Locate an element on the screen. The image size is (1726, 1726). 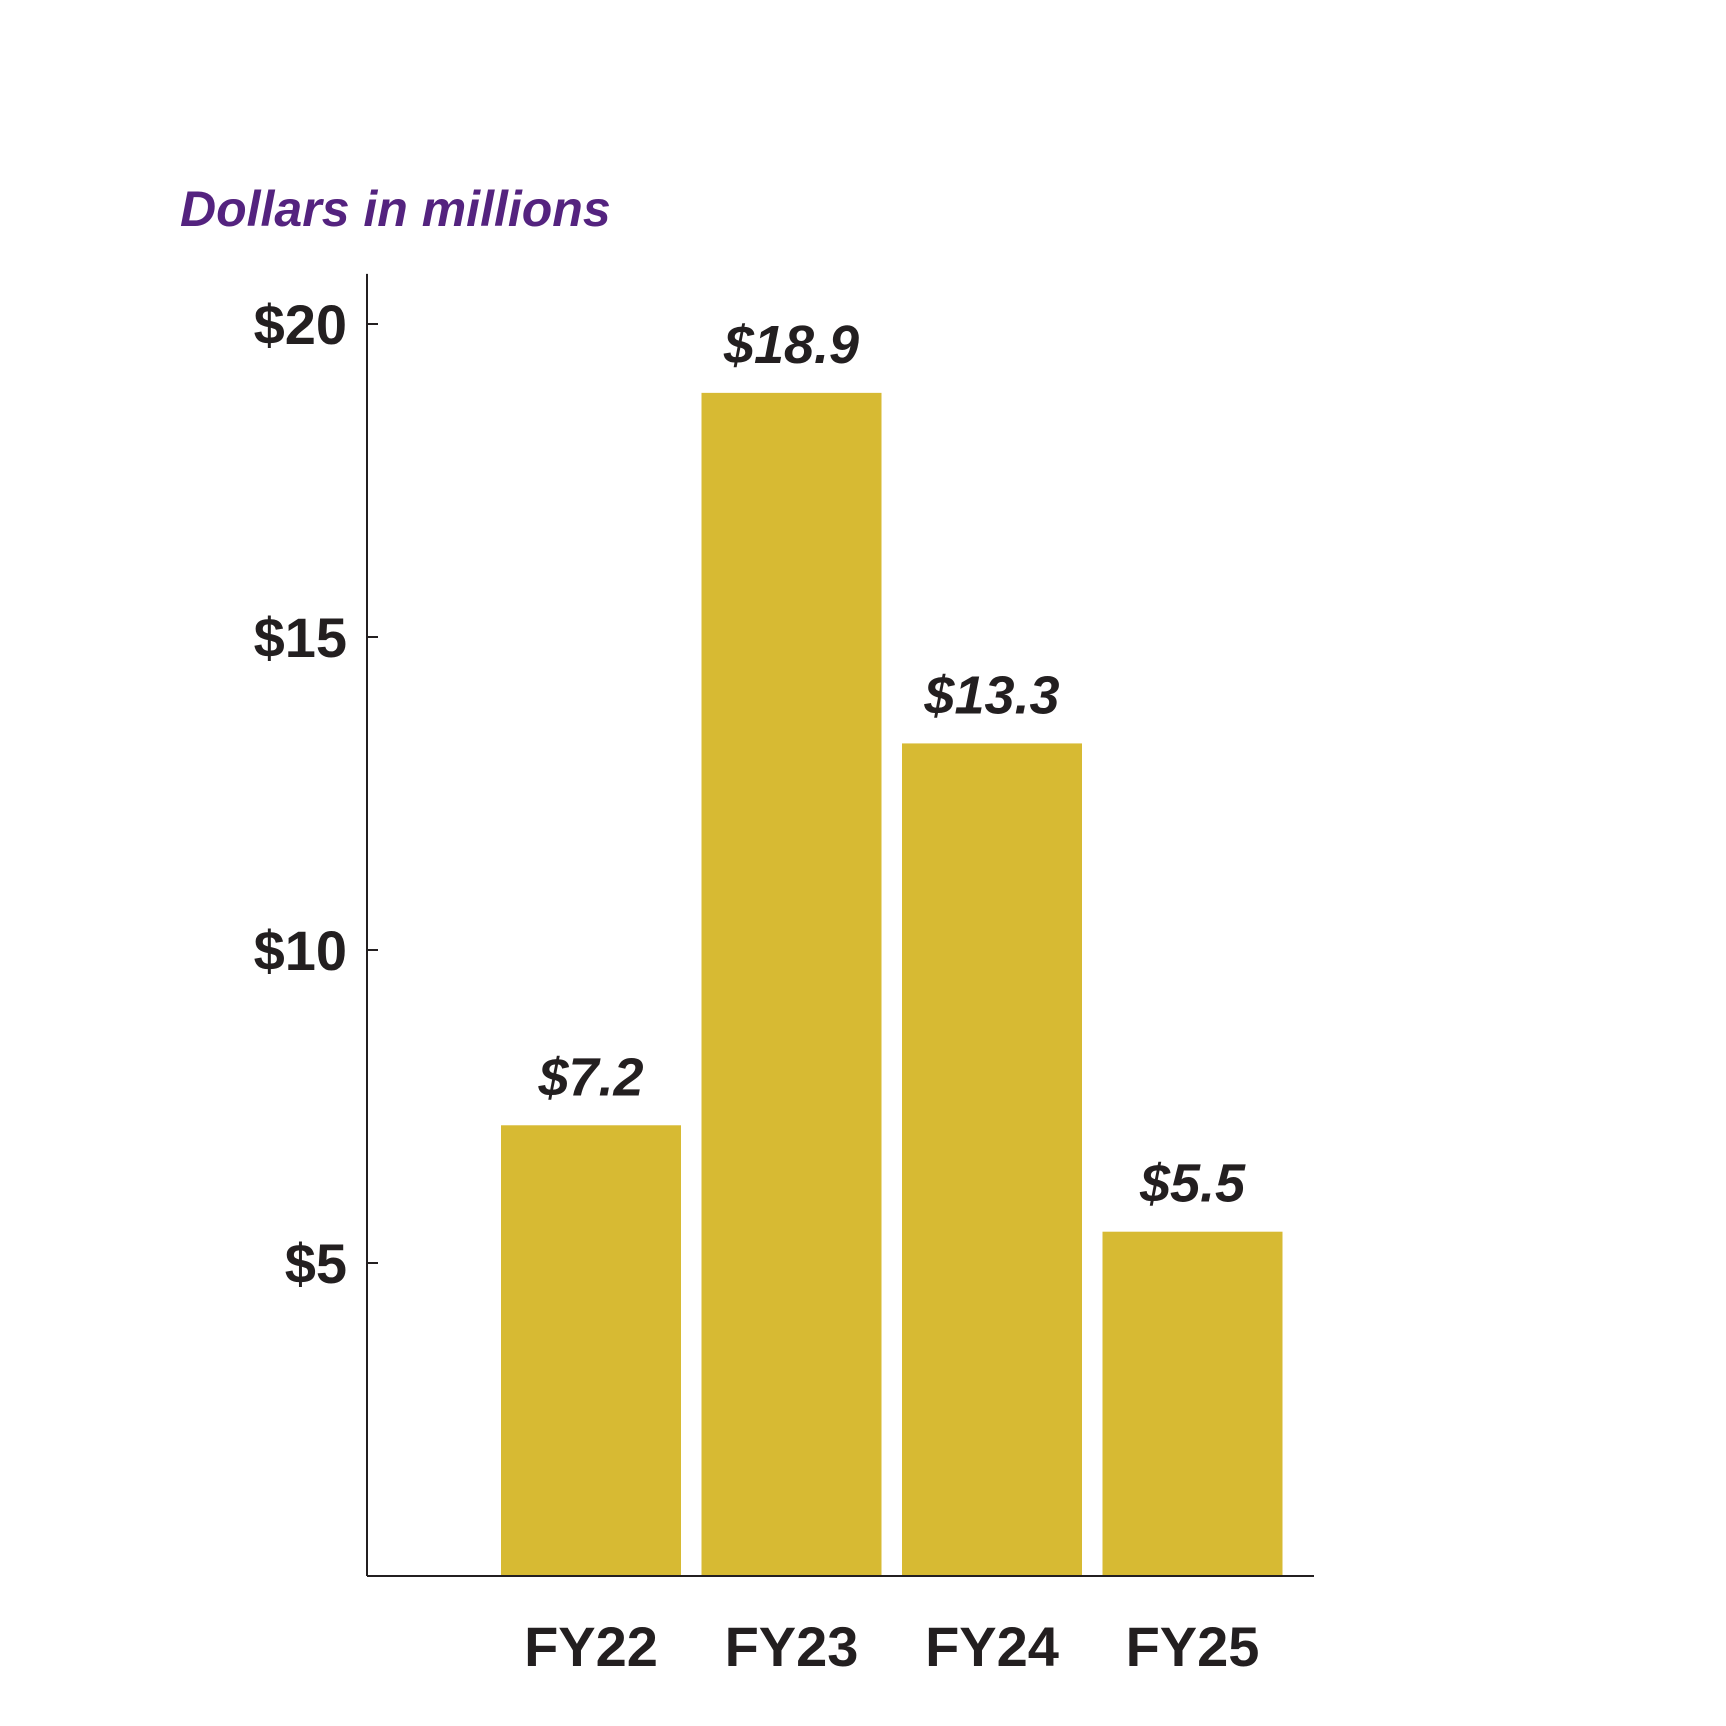
bar-fy24 is located at coordinates (992, 1159).